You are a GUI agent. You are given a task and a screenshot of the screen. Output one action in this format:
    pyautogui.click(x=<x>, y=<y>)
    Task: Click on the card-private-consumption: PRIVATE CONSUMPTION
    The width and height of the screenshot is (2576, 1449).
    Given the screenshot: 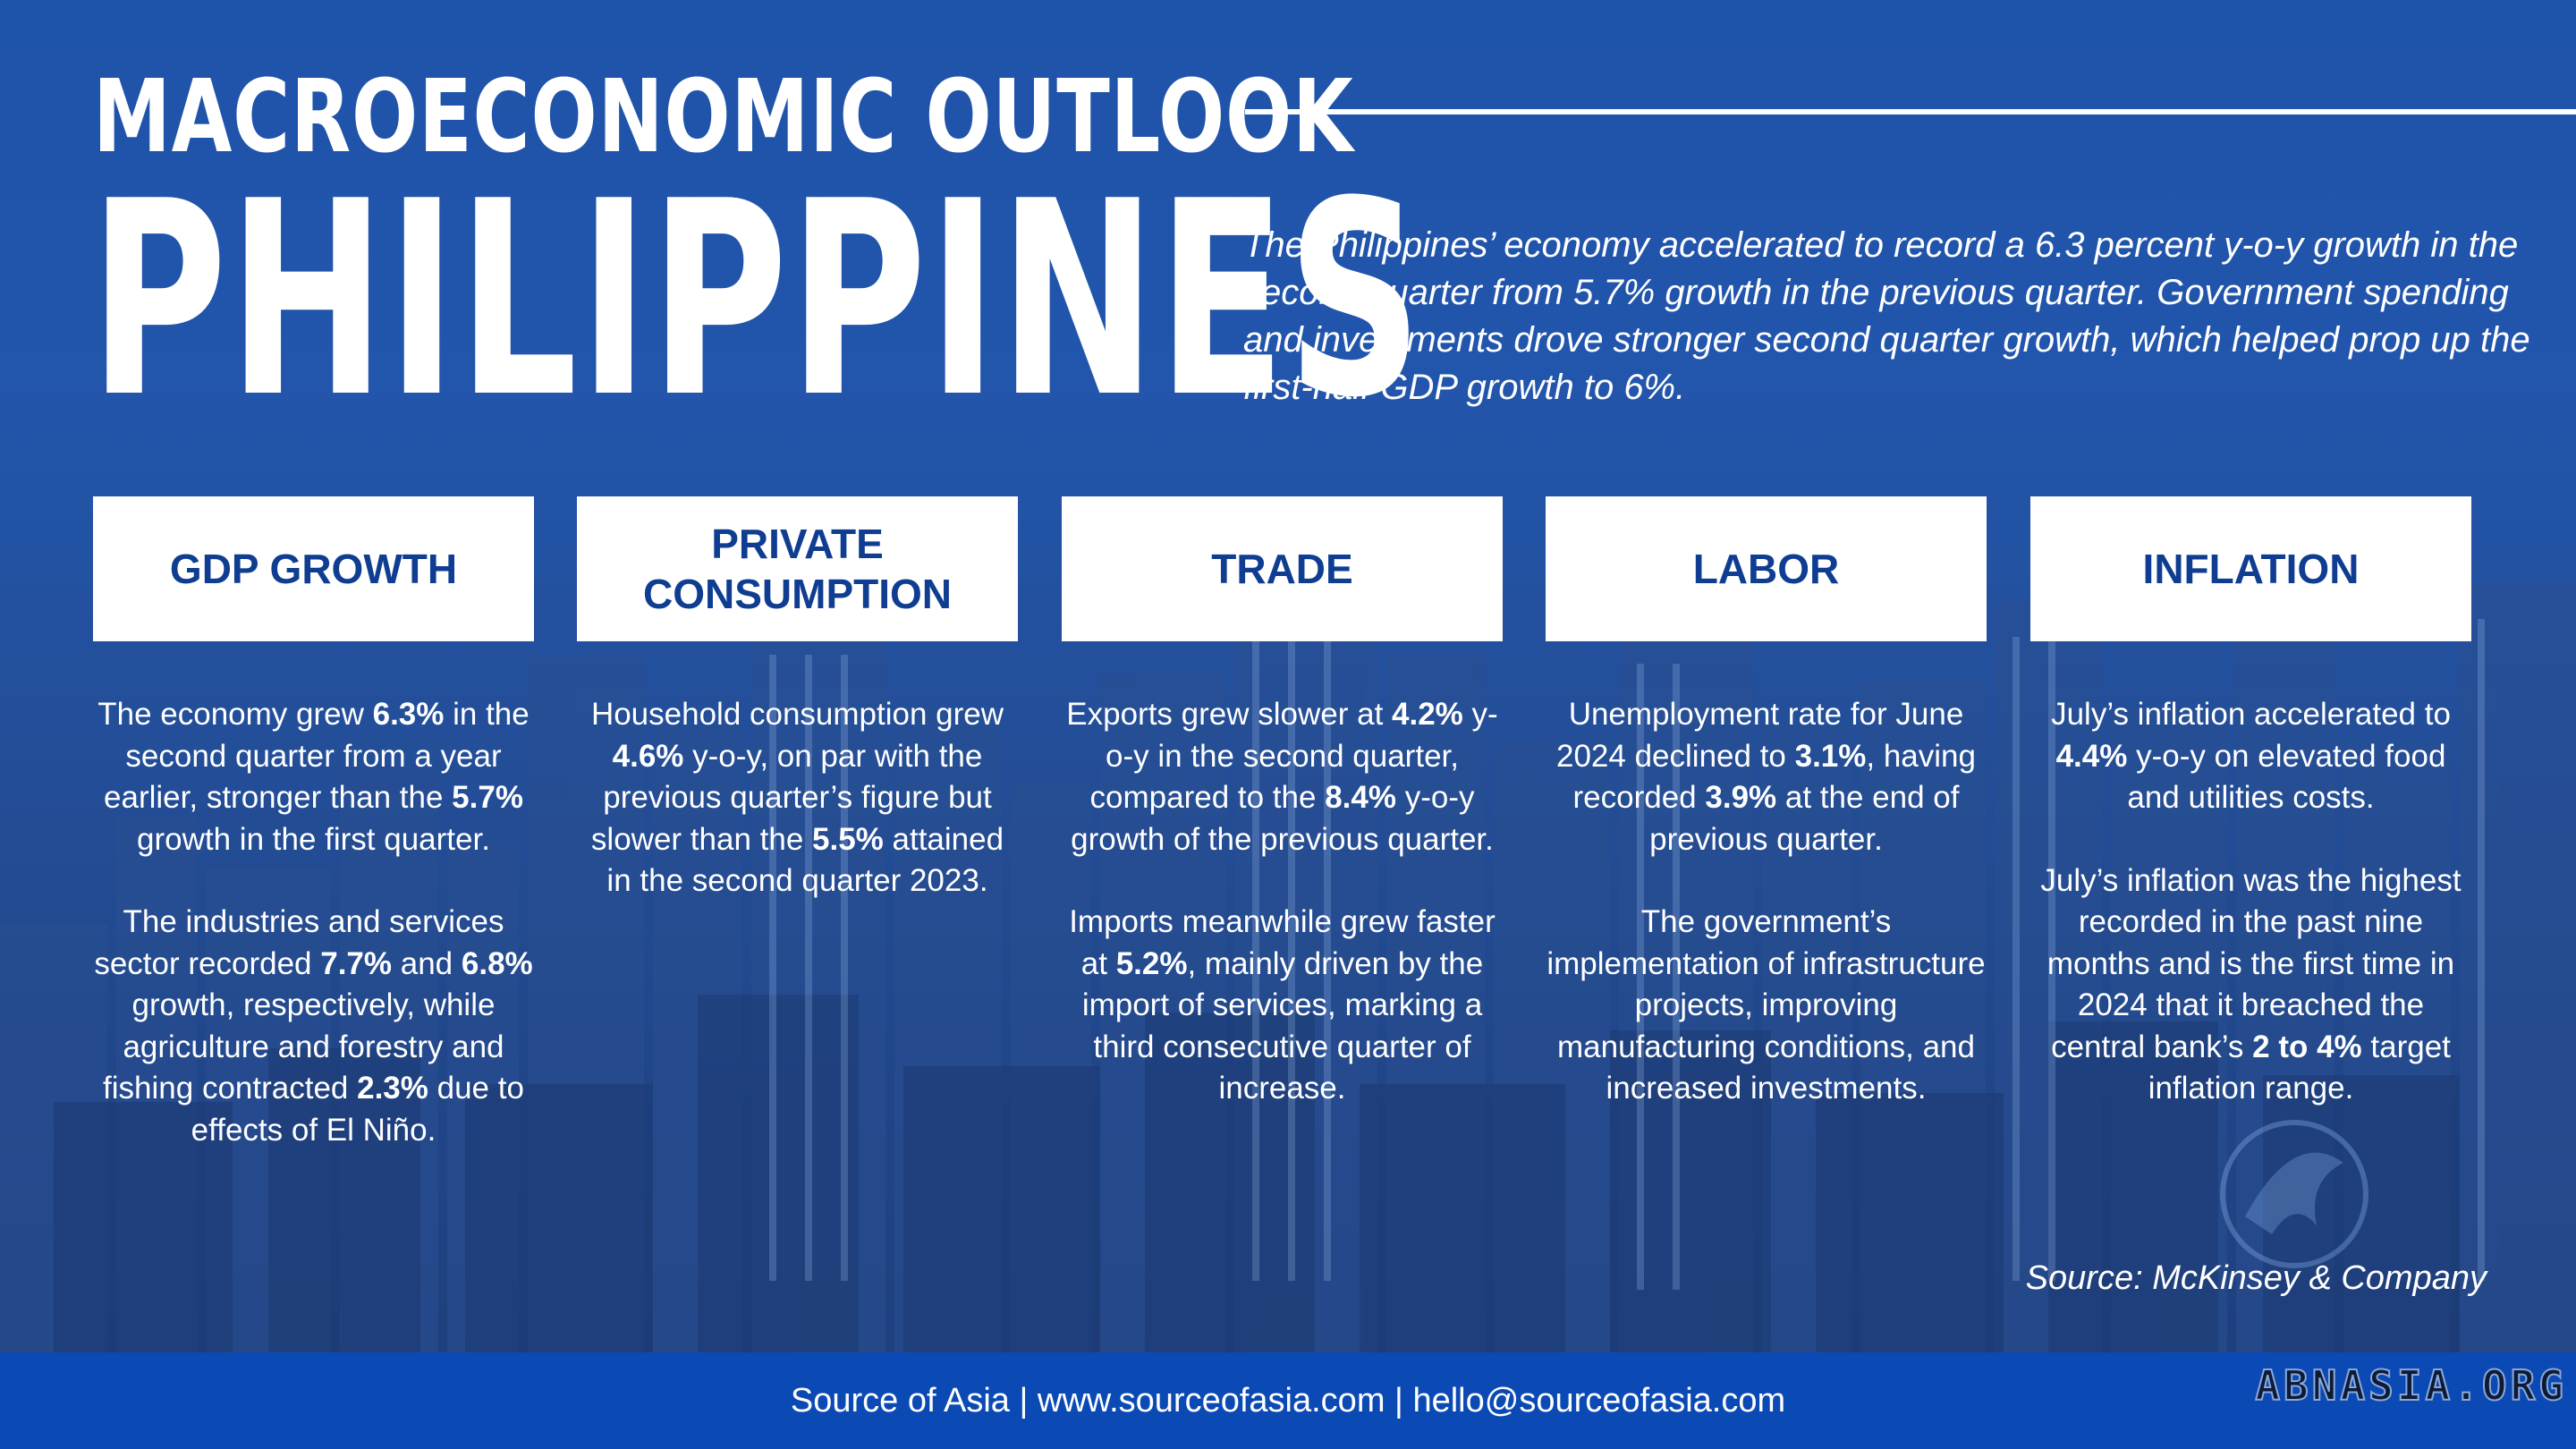 What is the action you would take?
    pyautogui.click(x=797, y=568)
    